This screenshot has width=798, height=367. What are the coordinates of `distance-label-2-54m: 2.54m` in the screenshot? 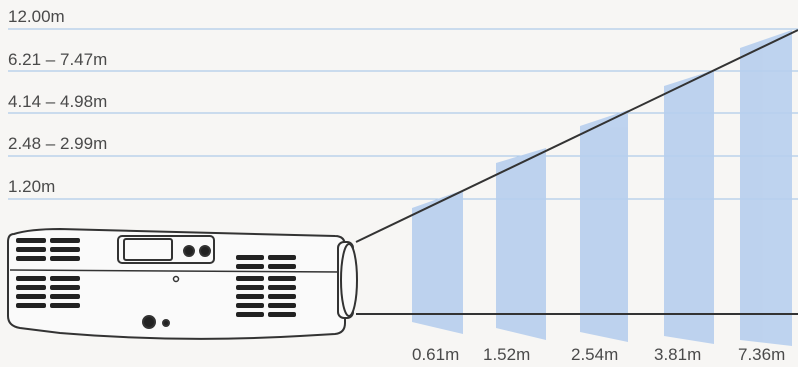 It's located at (595, 354).